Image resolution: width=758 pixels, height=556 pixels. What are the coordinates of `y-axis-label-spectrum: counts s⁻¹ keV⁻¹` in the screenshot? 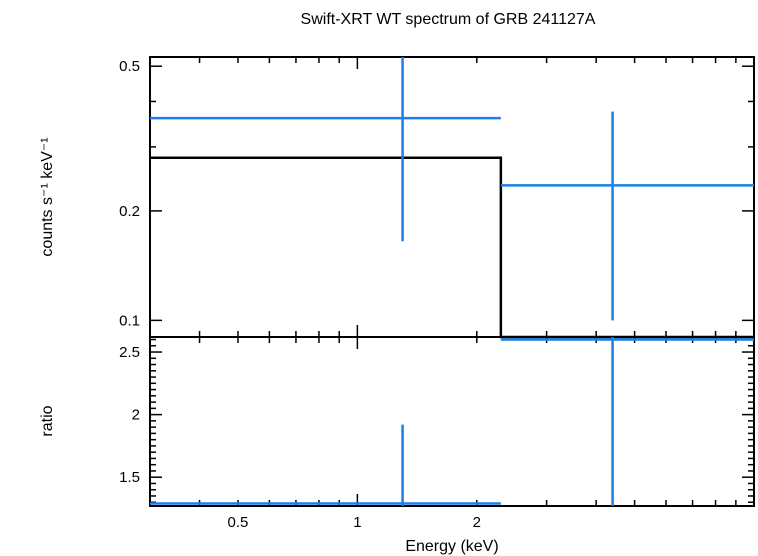 It's located at (47, 196).